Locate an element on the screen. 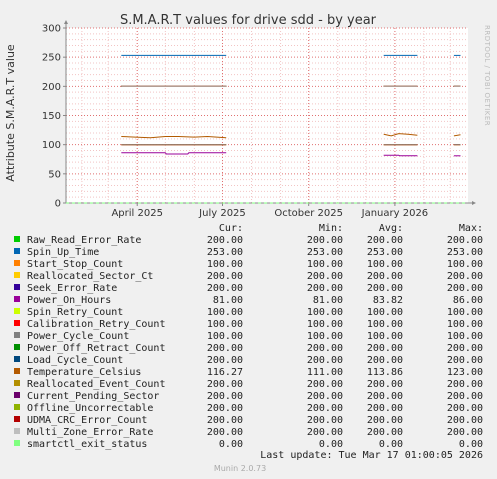 This screenshot has height=479, width=497. legend-row: Spin_Up_Time 253.00 253.00 253.00 253.00 is located at coordinates (248, 252).